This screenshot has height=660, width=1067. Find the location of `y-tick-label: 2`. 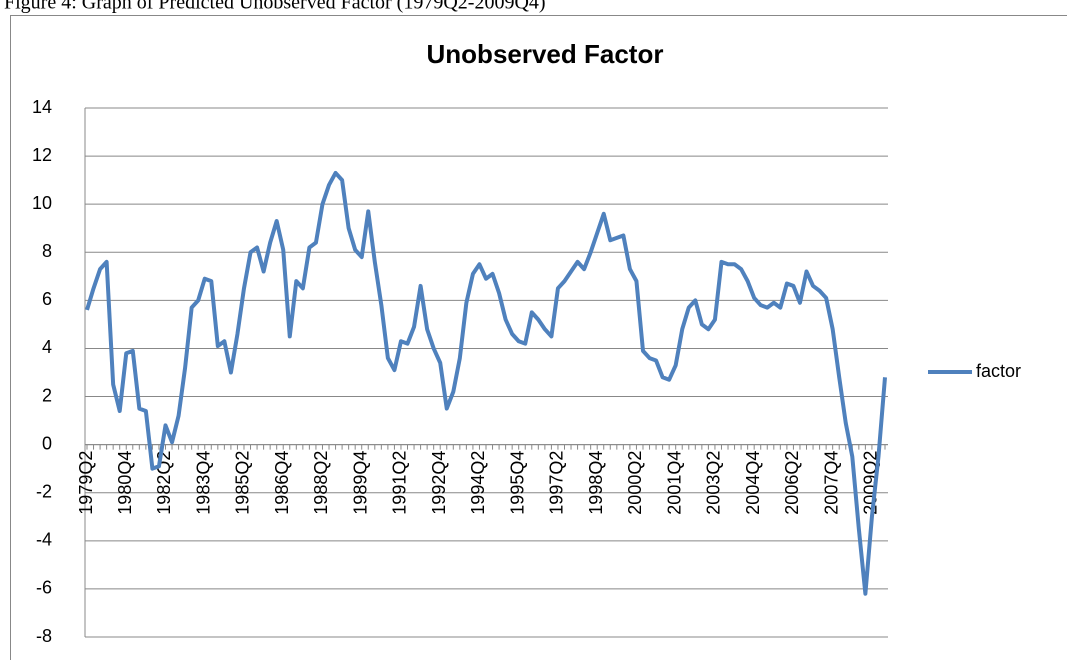

y-tick-label: 2 is located at coordinates (47, 395).